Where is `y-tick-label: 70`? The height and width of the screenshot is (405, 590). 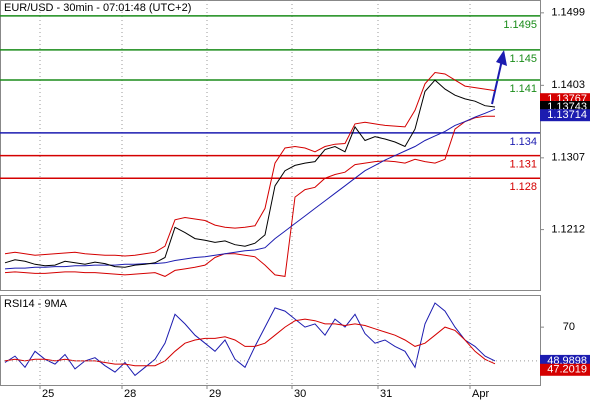
y-tick-label: 70 is located at coordinates (569, 327).